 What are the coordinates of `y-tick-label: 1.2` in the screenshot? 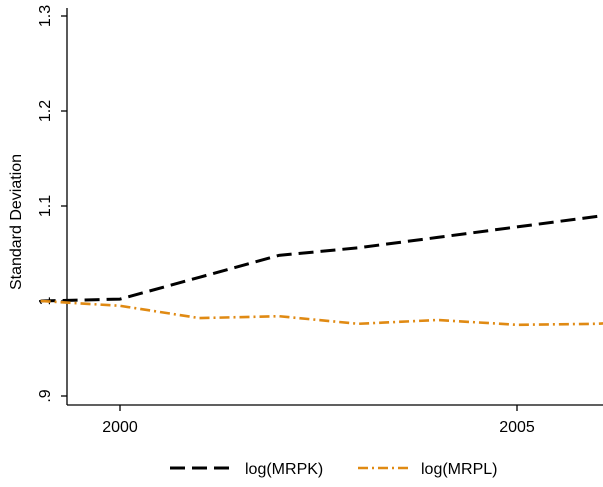 It's located at (45, 111).